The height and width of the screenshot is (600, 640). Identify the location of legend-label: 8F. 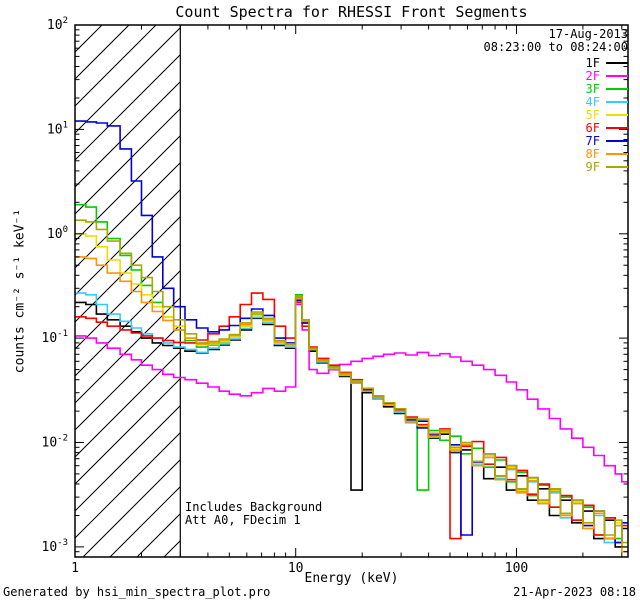
(592, 153).